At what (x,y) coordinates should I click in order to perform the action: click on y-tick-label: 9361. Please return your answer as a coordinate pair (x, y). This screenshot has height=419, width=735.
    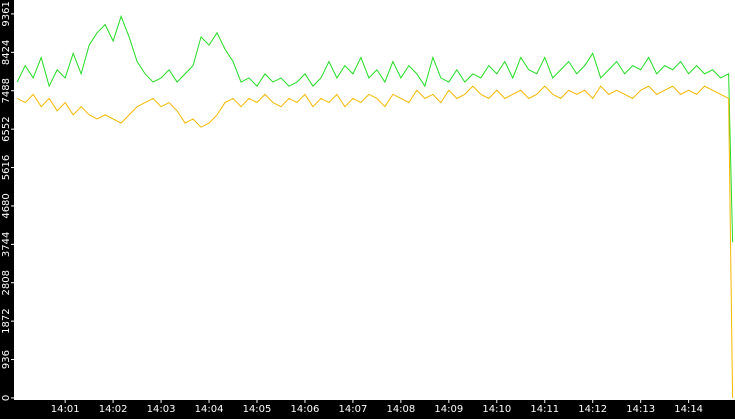
    Looking at the image, I should click on (6, 13).